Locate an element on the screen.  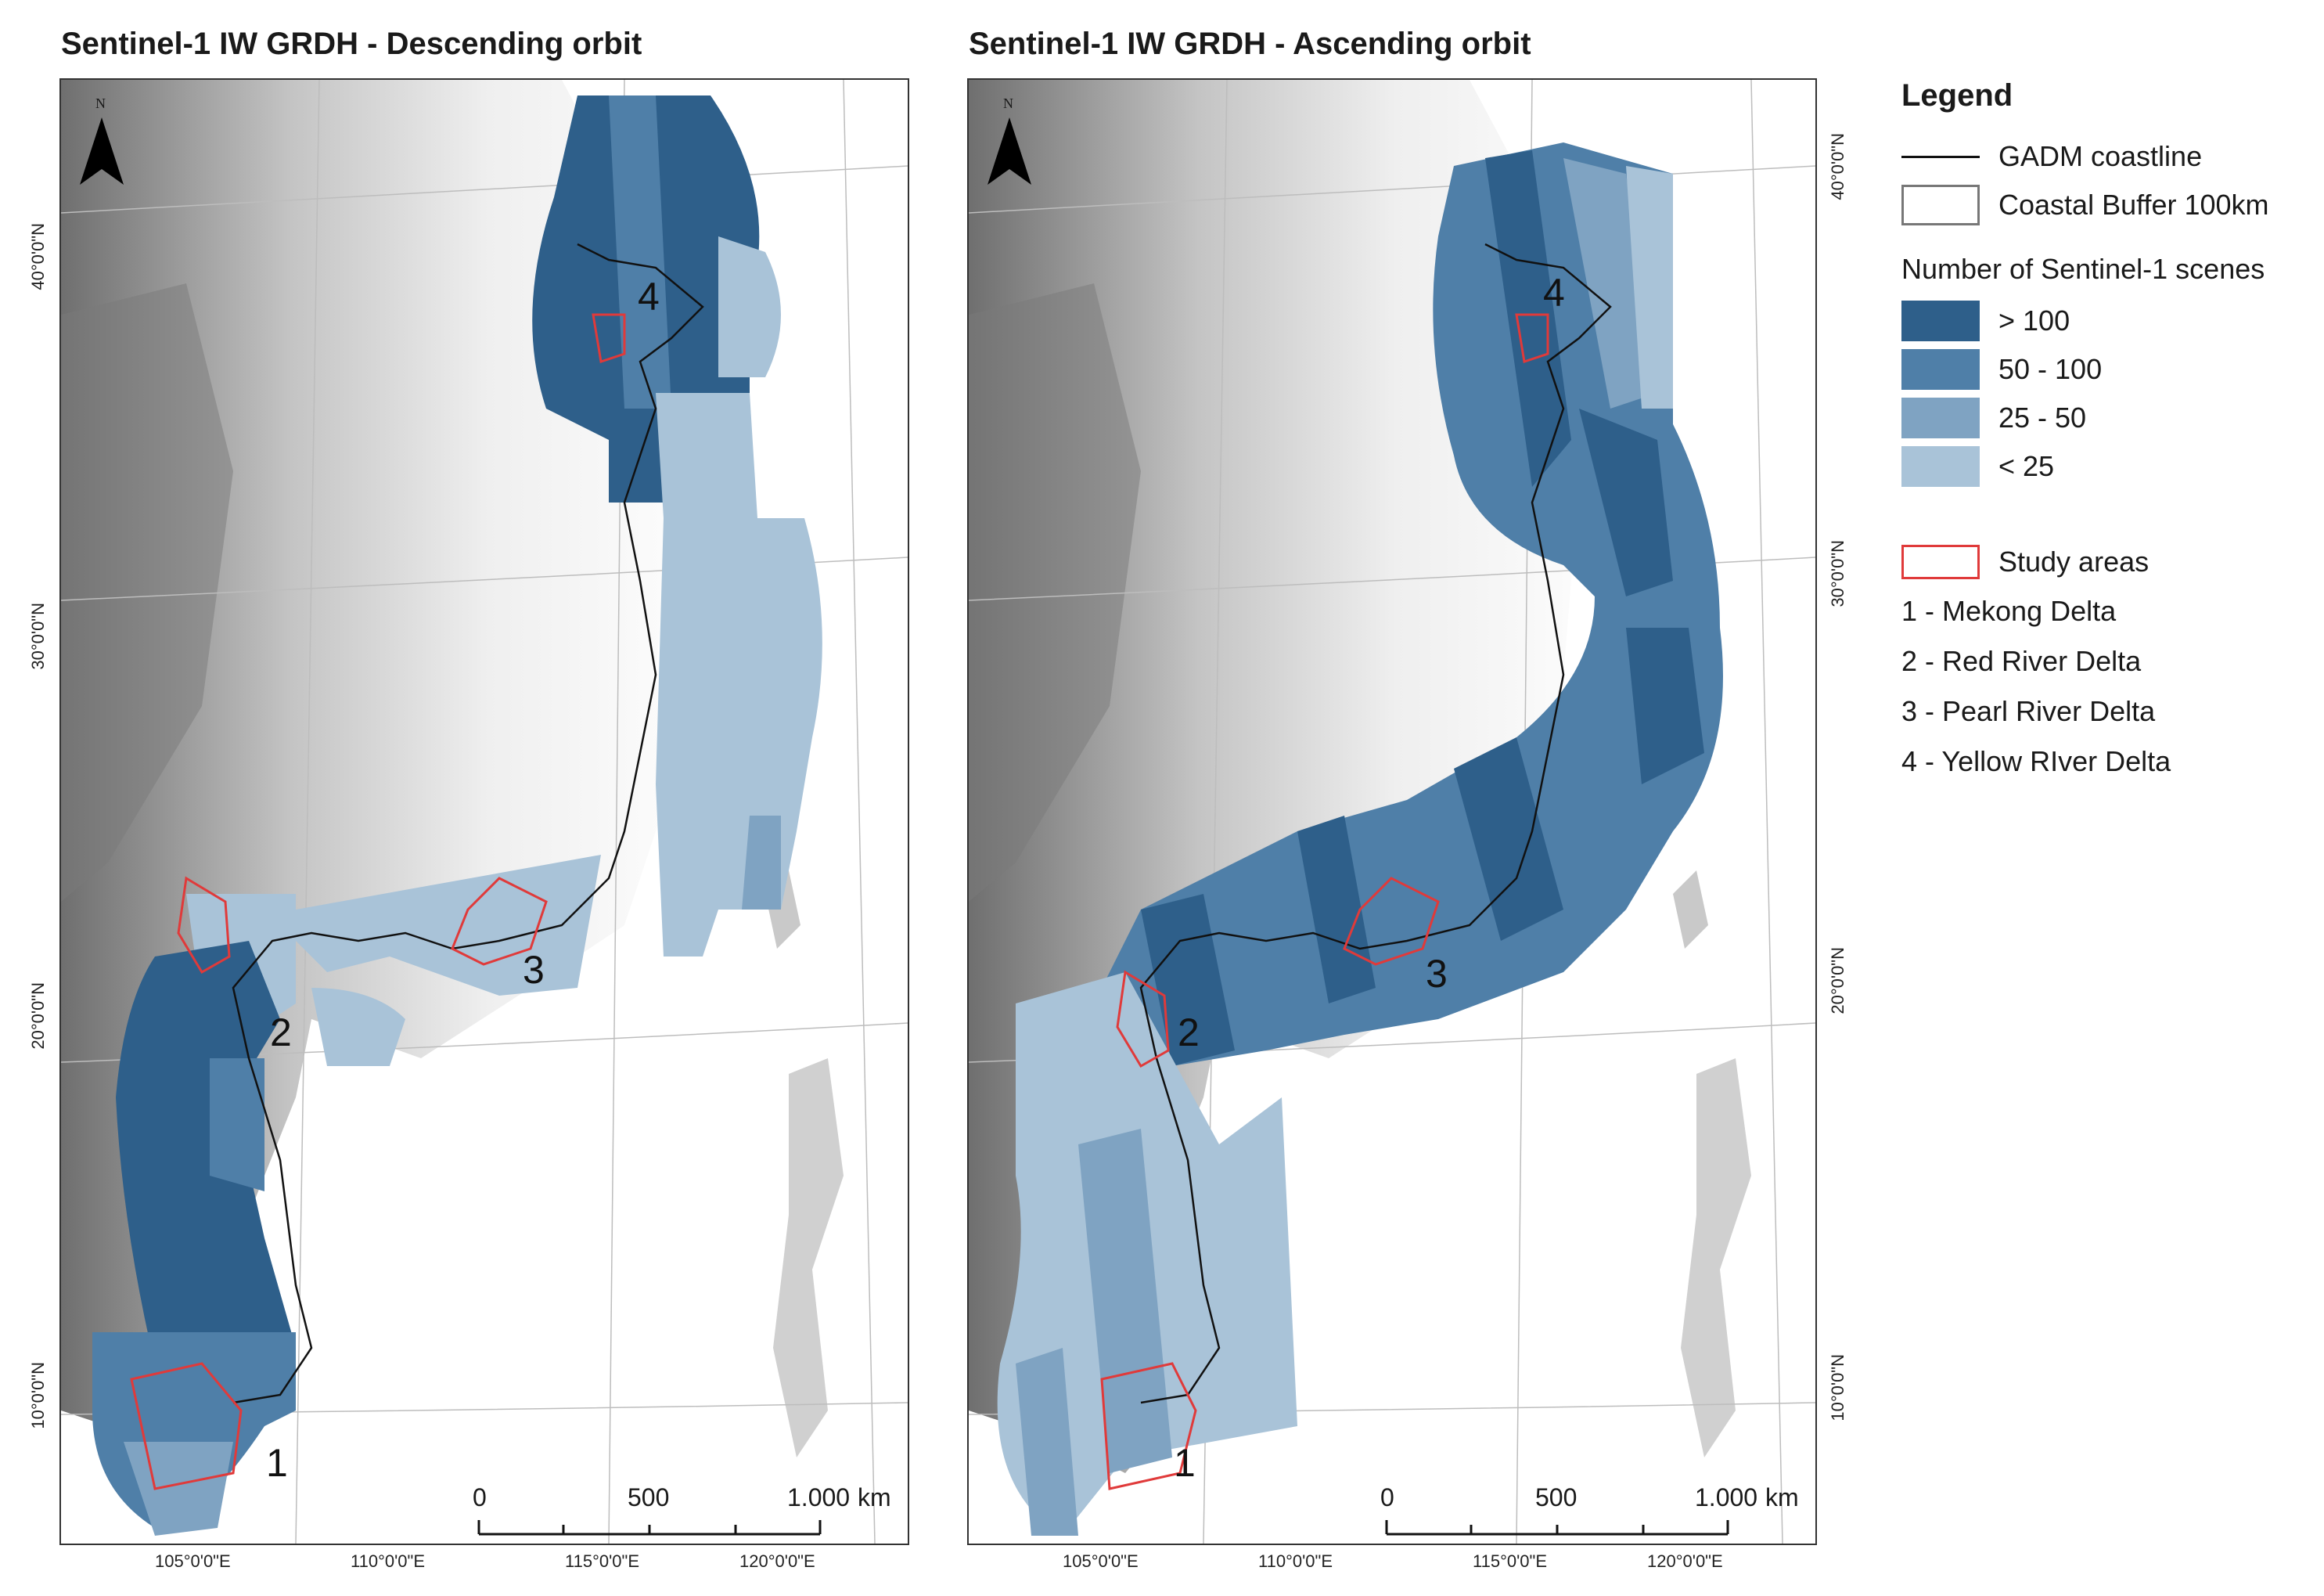
legend-row-coastline: GADM coastline is located at coordinates (2104, 156).